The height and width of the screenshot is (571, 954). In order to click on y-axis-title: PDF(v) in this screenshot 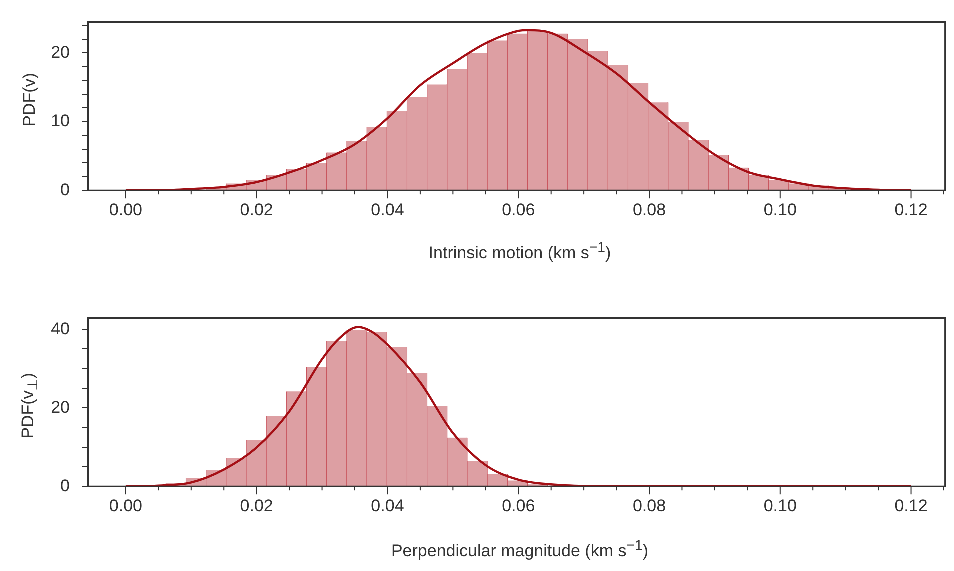, I will do `click(30, 100)`.